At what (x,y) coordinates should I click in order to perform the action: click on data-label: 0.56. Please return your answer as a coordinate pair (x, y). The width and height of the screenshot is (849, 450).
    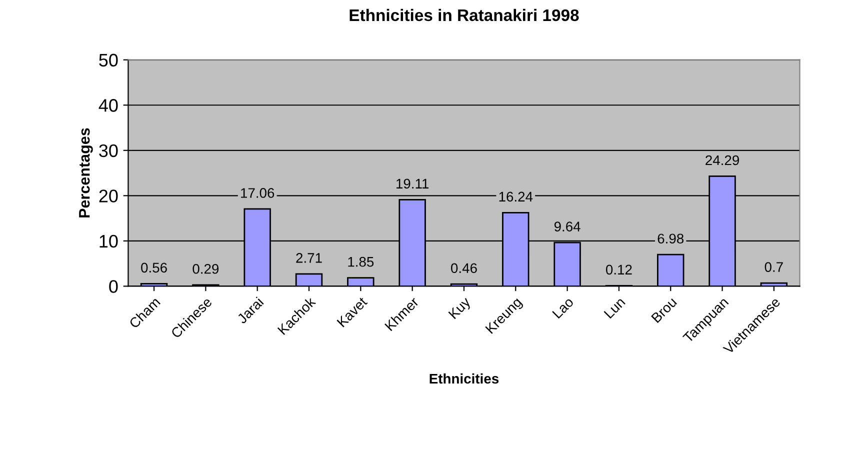
    Looking at the image, I should click on (154, 267).